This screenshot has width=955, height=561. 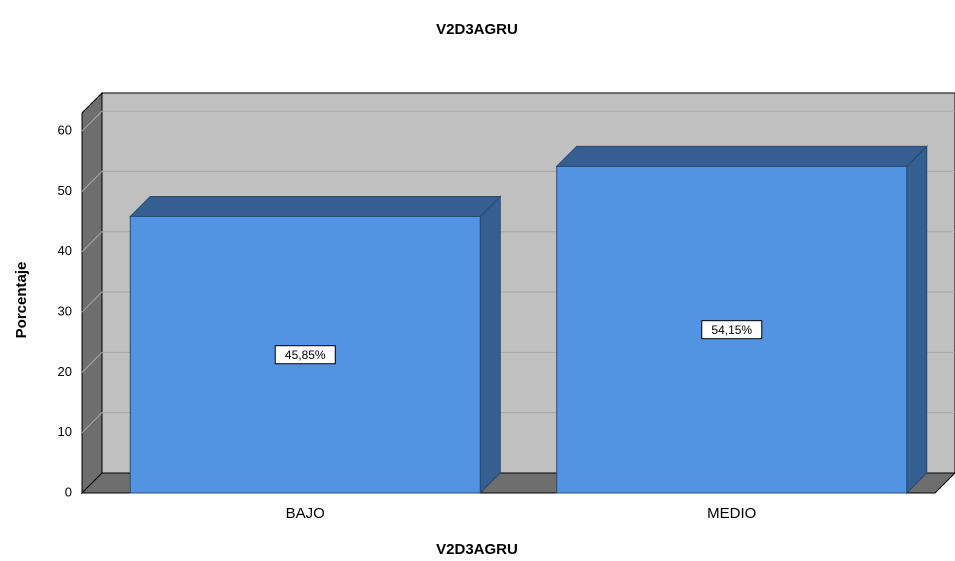 I want to click on value-label: 45,85%, so click(x=305, y=355).